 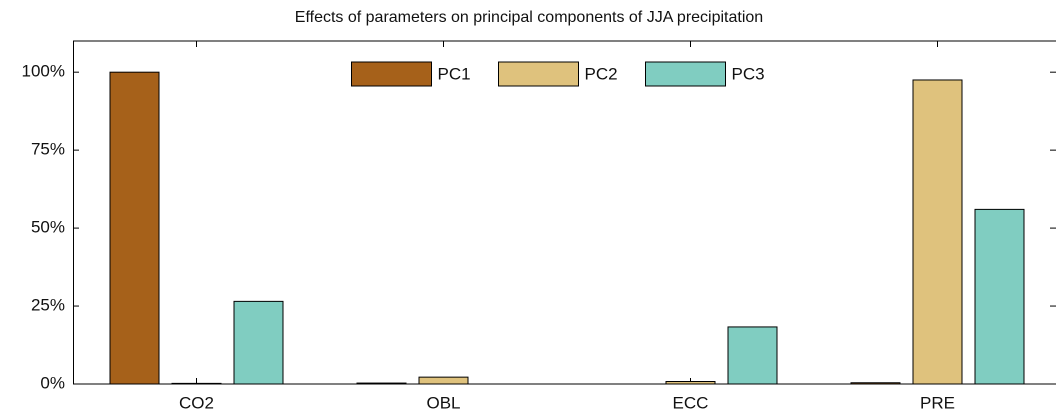 What do you see at coordinates (48, 305) in the screenshot?
I see `y-tick-label: 25%` at bounding box center [48, 305].